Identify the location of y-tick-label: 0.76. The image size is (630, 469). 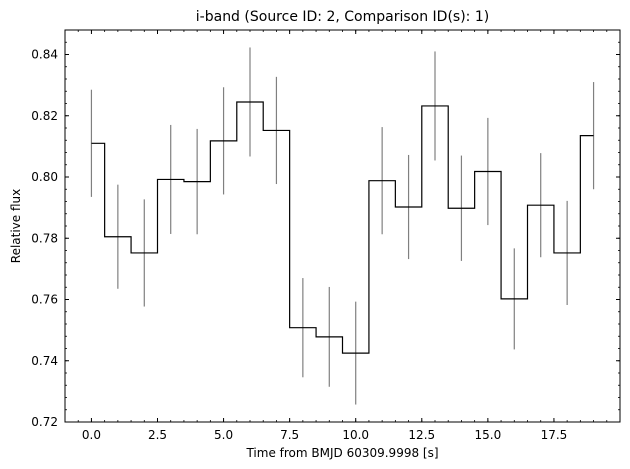
(44, 300).